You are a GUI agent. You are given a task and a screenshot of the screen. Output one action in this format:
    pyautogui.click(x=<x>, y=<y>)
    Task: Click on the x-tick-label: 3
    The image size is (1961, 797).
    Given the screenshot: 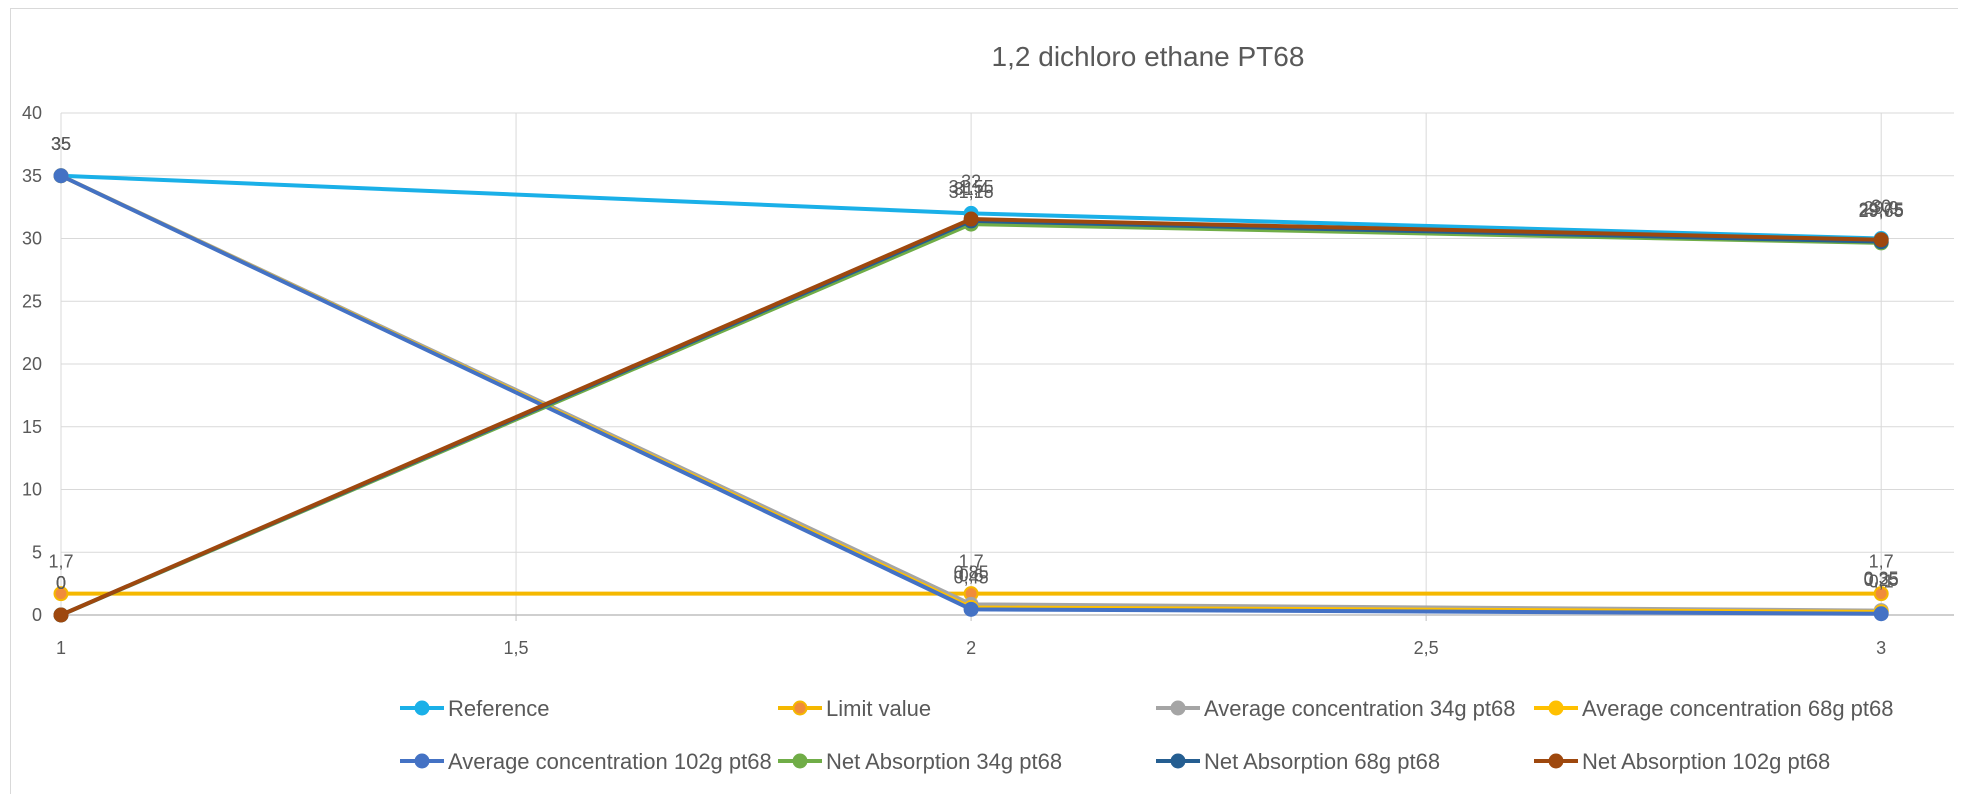 What is the action you would take?
    pyautogui.click(x=1881, y=648)
    